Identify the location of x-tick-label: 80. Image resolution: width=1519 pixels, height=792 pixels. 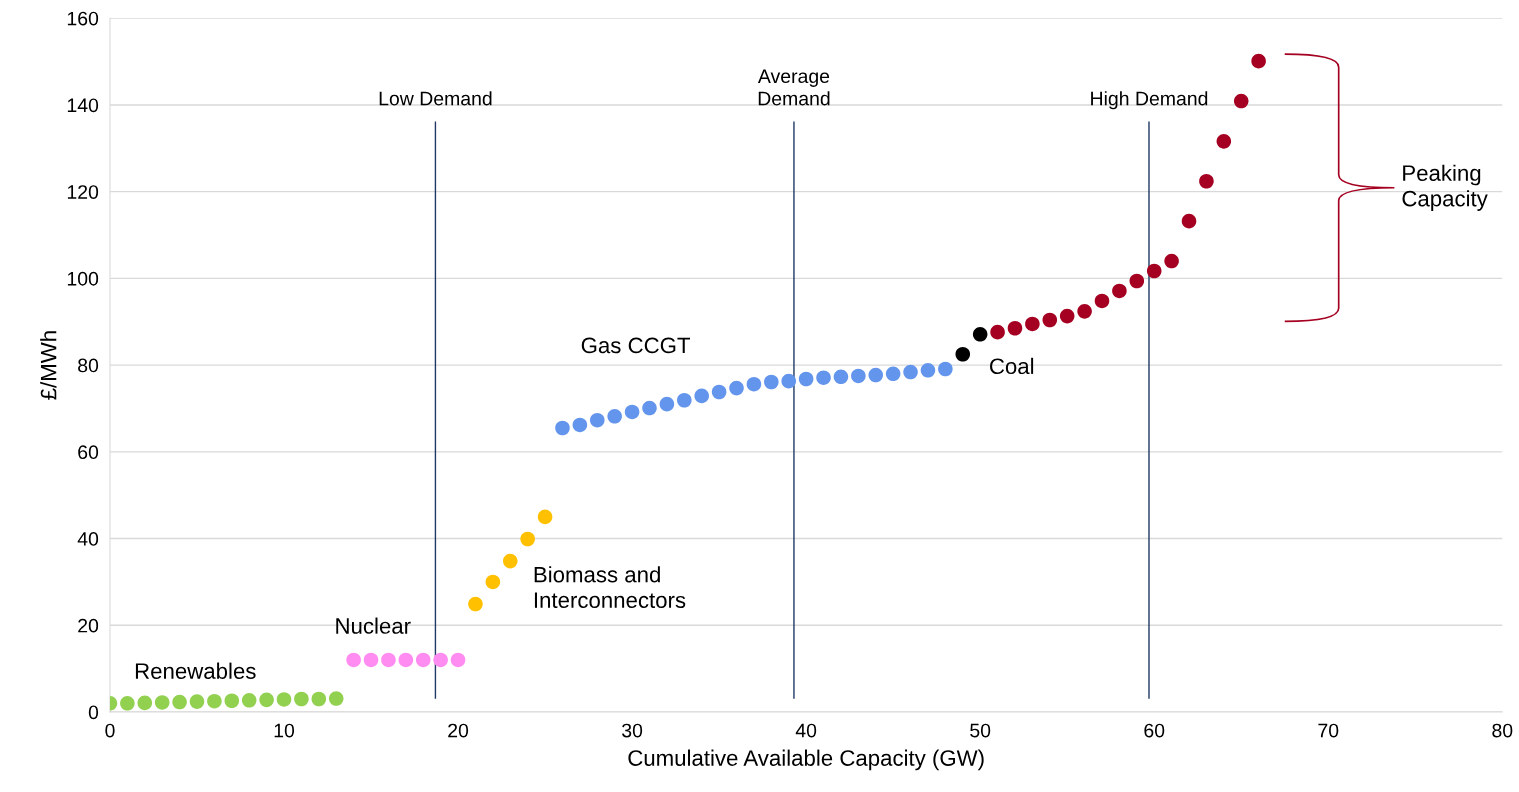
(1502, 730).